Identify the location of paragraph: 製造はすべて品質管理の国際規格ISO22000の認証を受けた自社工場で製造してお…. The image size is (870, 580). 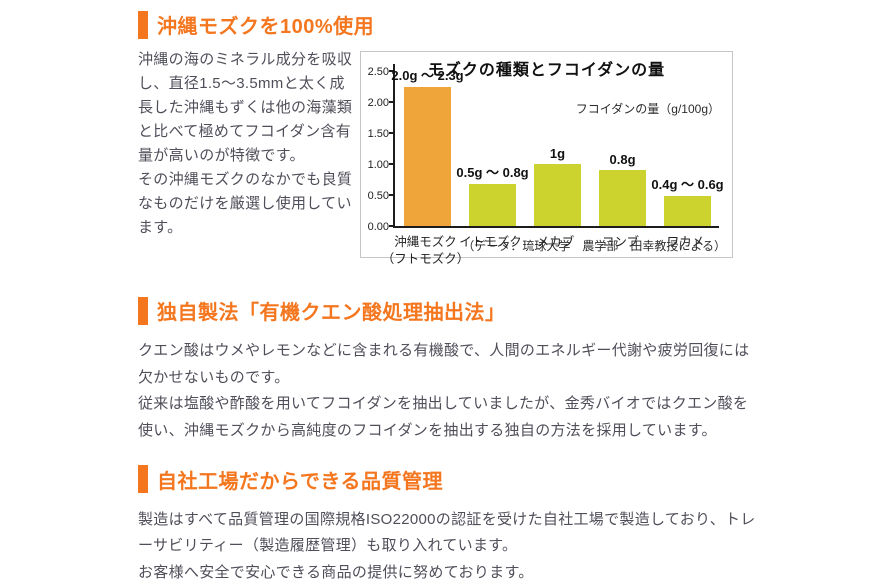
(447, 532).